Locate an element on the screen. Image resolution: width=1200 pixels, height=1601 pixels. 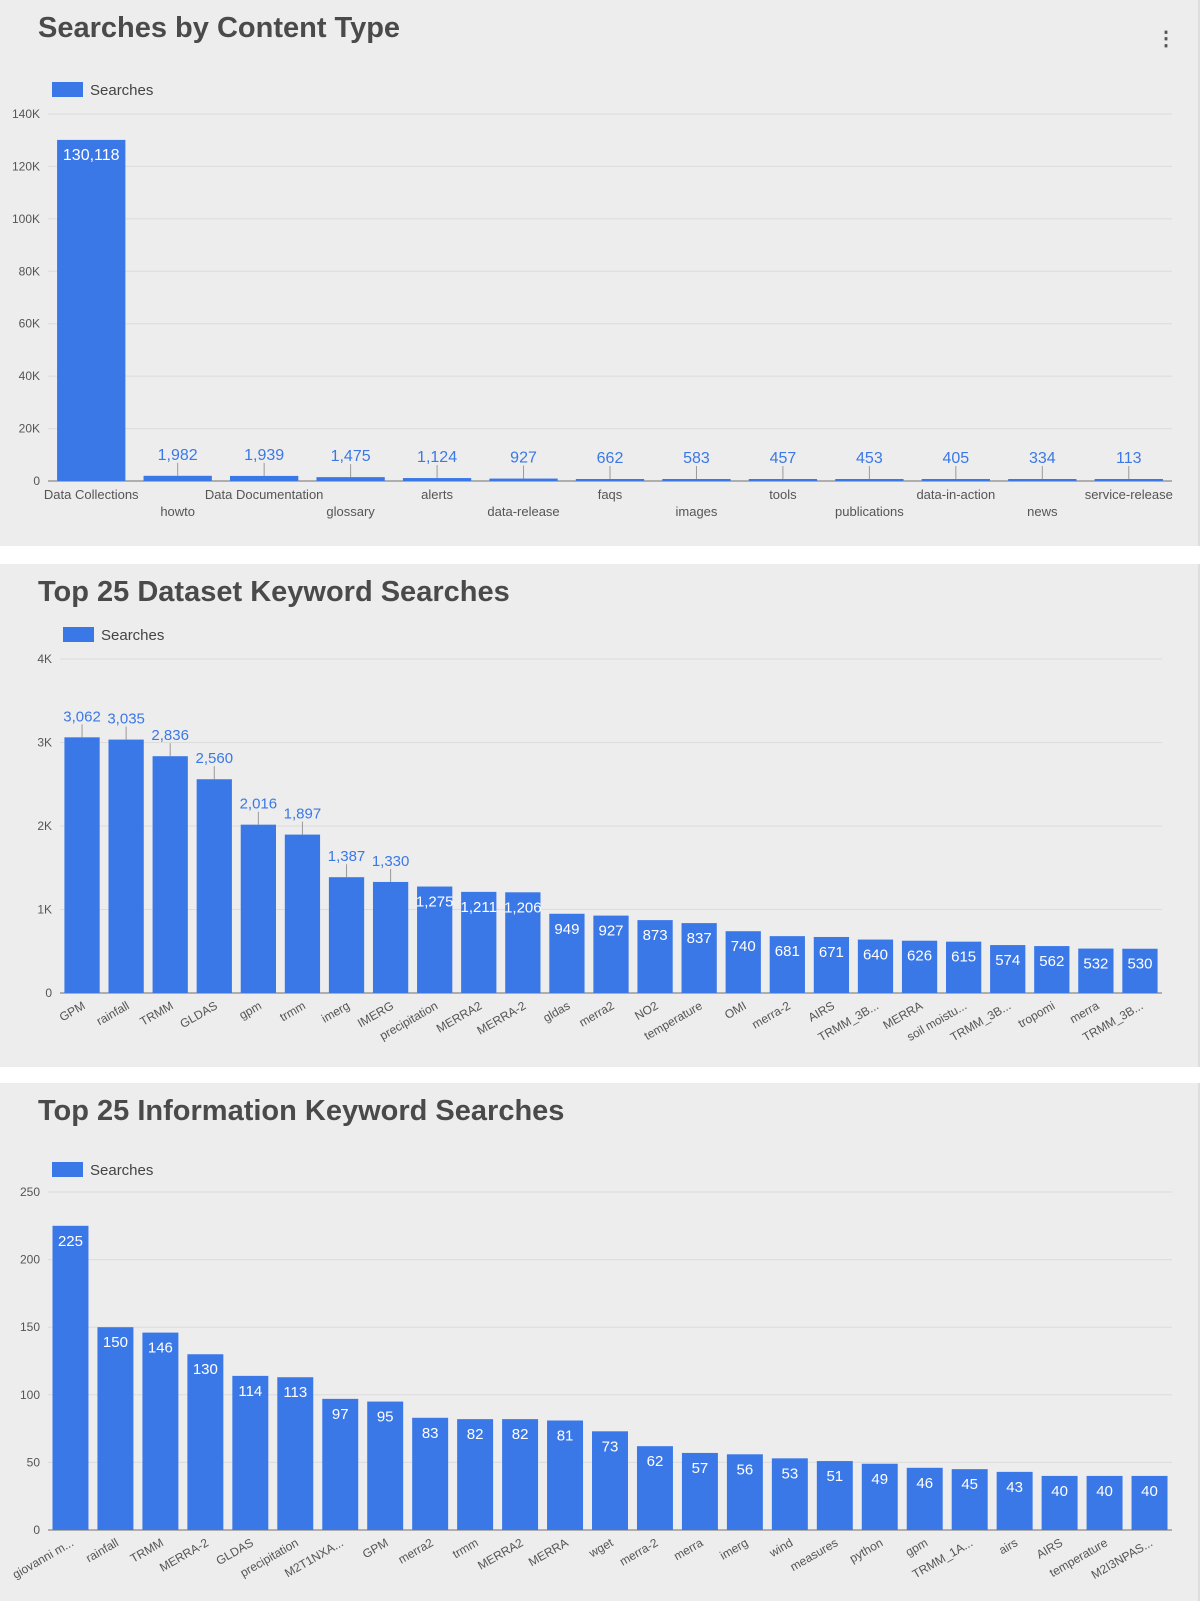
legend-label: Searches is located at coordinates (132, 635).